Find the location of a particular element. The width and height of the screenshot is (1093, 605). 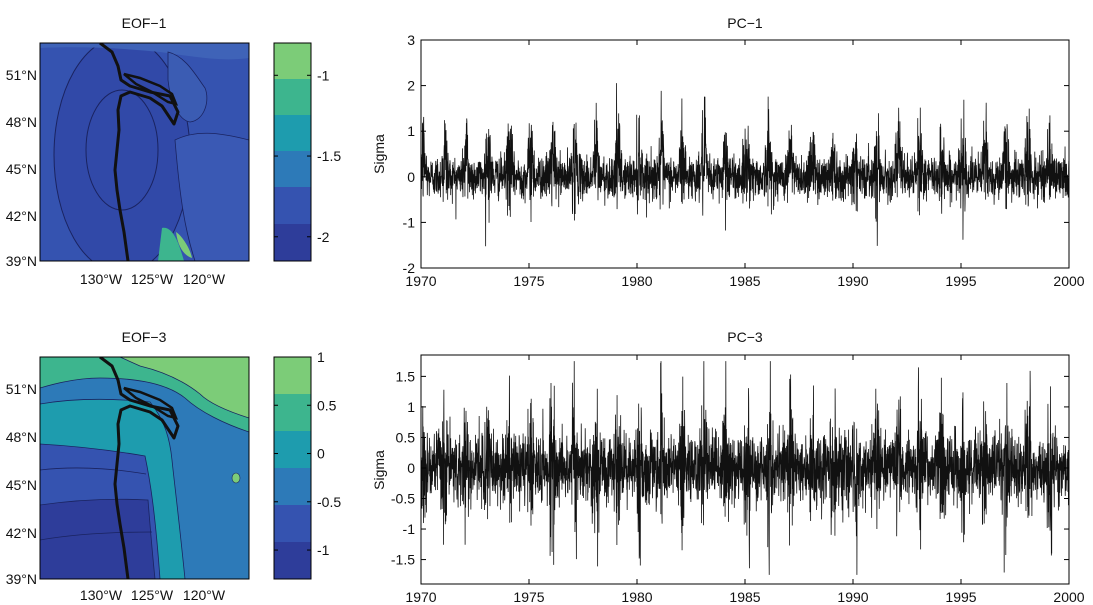

eof3-colorbar-frame is located at coordinates (292, 468).